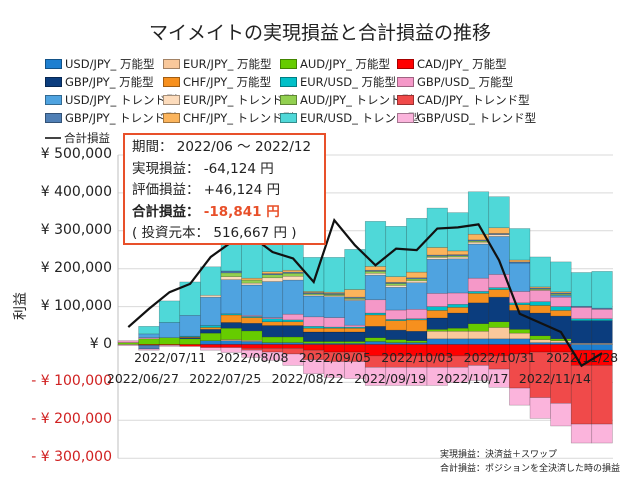 The image size is (640, 480). Describe the element at coordinates (71, 457) in the screenshot. I see `y-tick-label: - ¥ 300,000` at that location.